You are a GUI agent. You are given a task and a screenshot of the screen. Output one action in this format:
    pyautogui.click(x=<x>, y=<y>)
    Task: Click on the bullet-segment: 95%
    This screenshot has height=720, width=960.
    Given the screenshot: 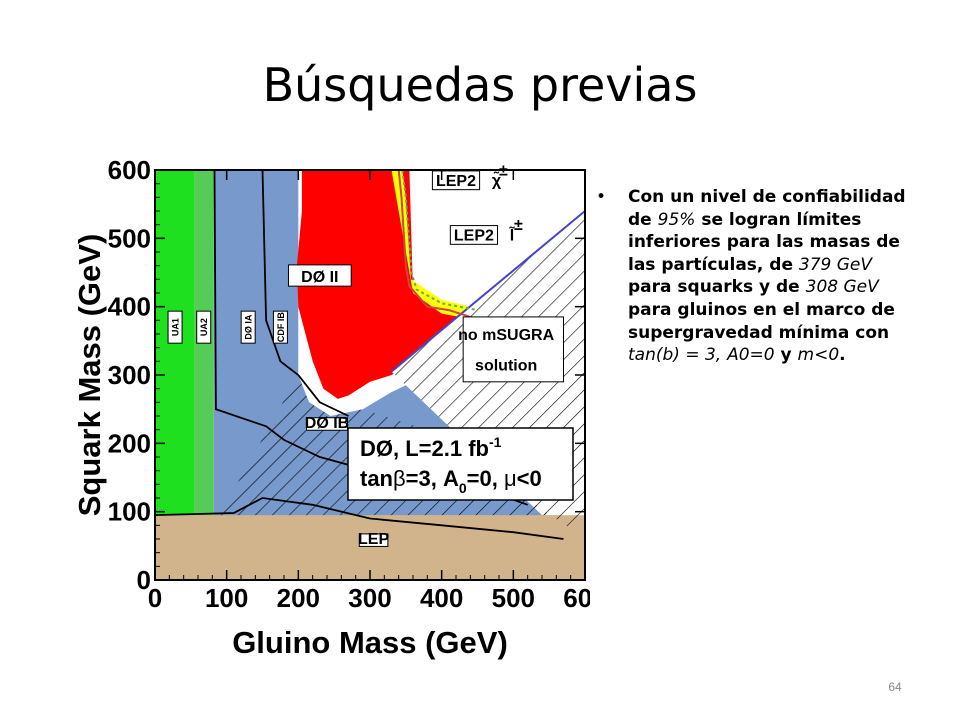 What is the action you would take?
    pyautogui.click(x=676, y=219)
    